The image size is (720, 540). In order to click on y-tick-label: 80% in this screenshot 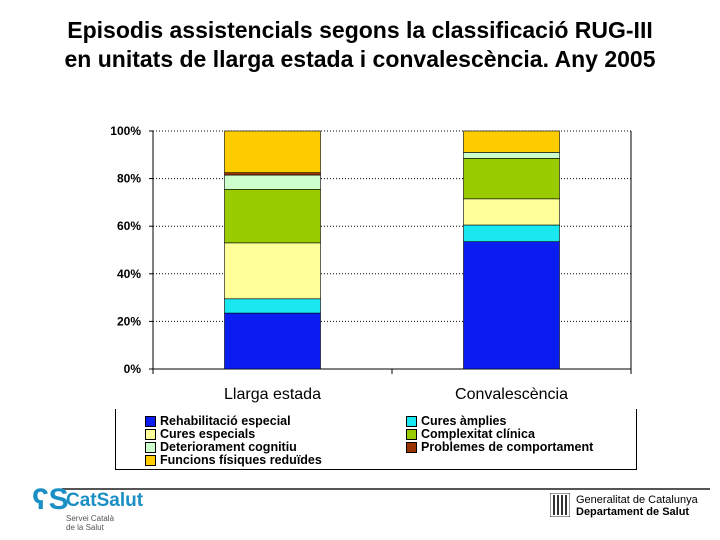, I will do `click(129, 179)`.